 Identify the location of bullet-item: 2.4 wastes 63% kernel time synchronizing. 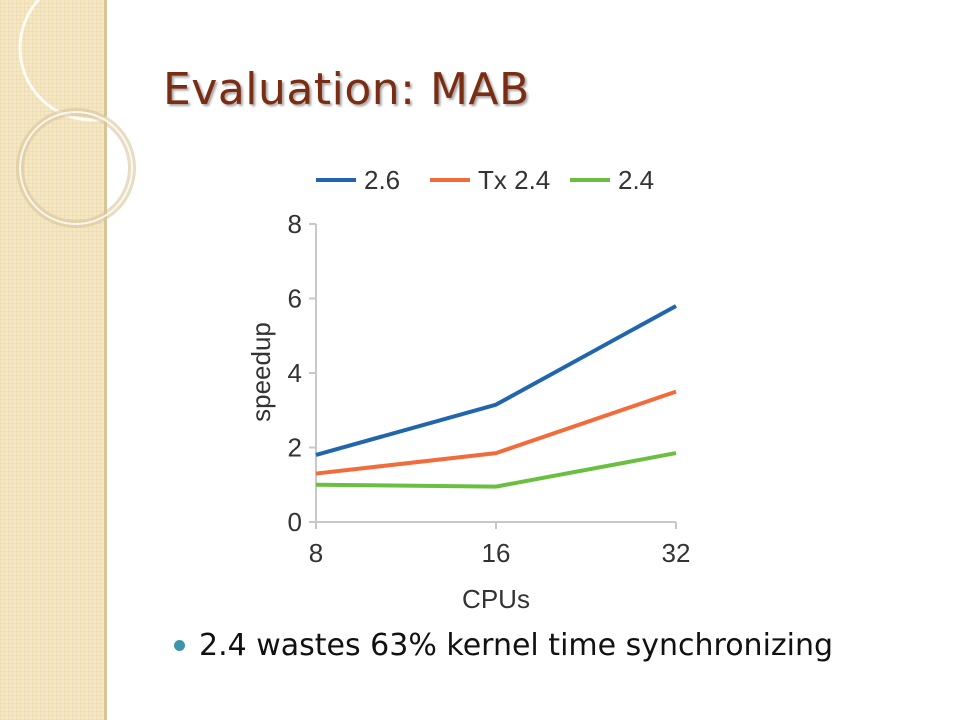
(503, 645).